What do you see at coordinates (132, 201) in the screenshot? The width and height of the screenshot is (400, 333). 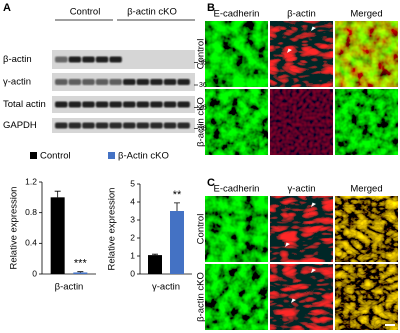 I see `y-tick-label: 4` at bounding box center [132, 201].